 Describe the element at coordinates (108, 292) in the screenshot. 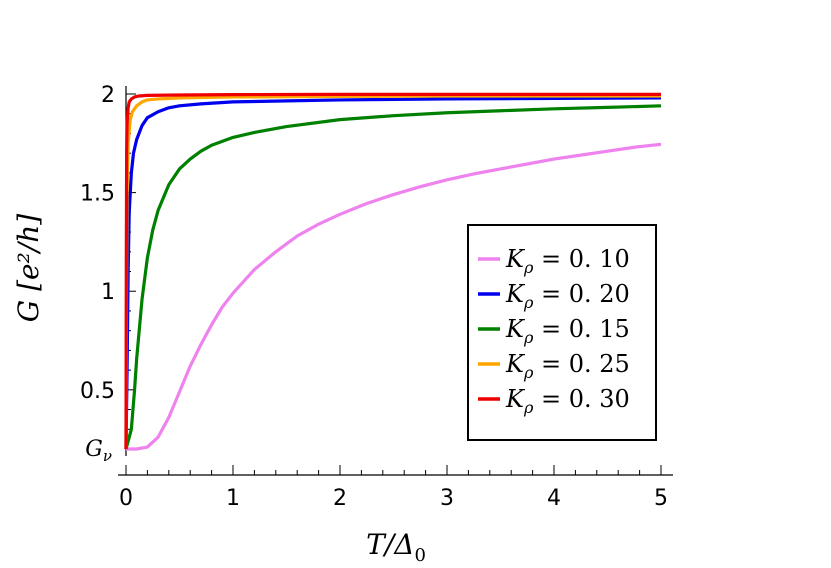

I see `y-tick-label: 1` at that location.